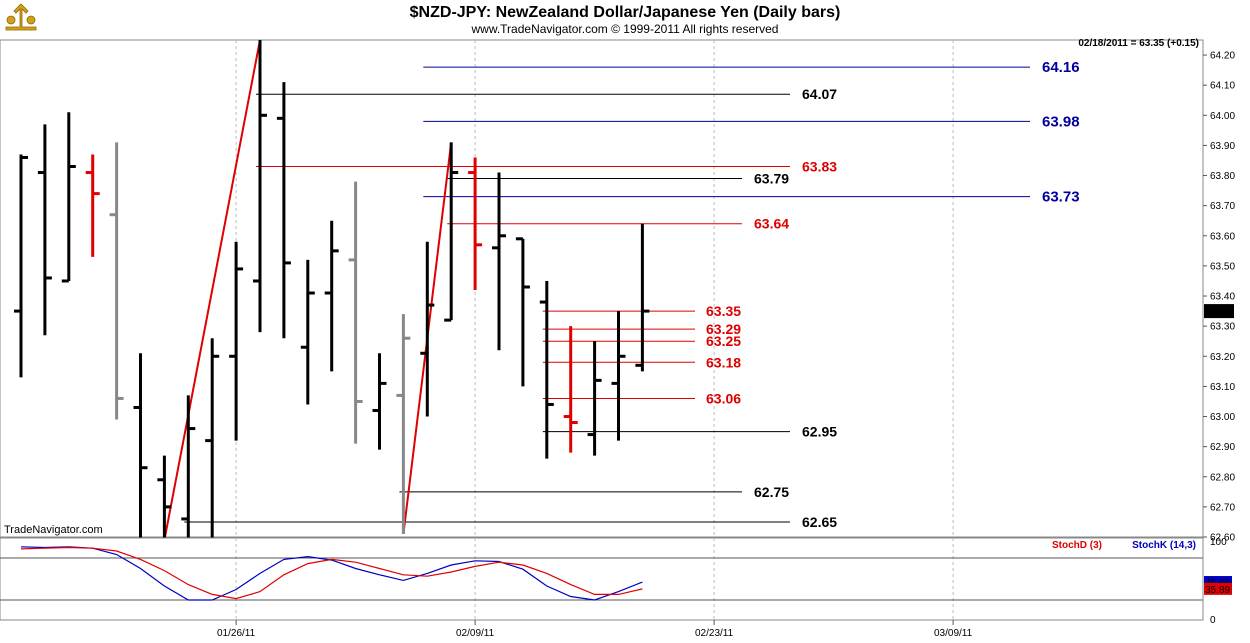 This screenshot has width=1250, height=643. What do you see at coordinates (723, 311) in the screenshot?
I see `level-label: 63.35` at bounding box center [723, 311].